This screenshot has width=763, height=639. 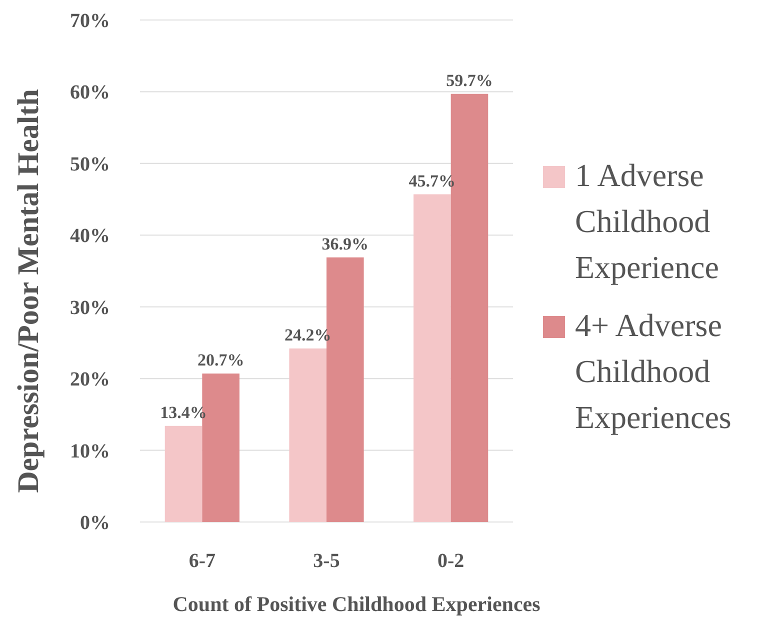 I want to click on x-tick-label: 3-5, so click(x=326, y=561).